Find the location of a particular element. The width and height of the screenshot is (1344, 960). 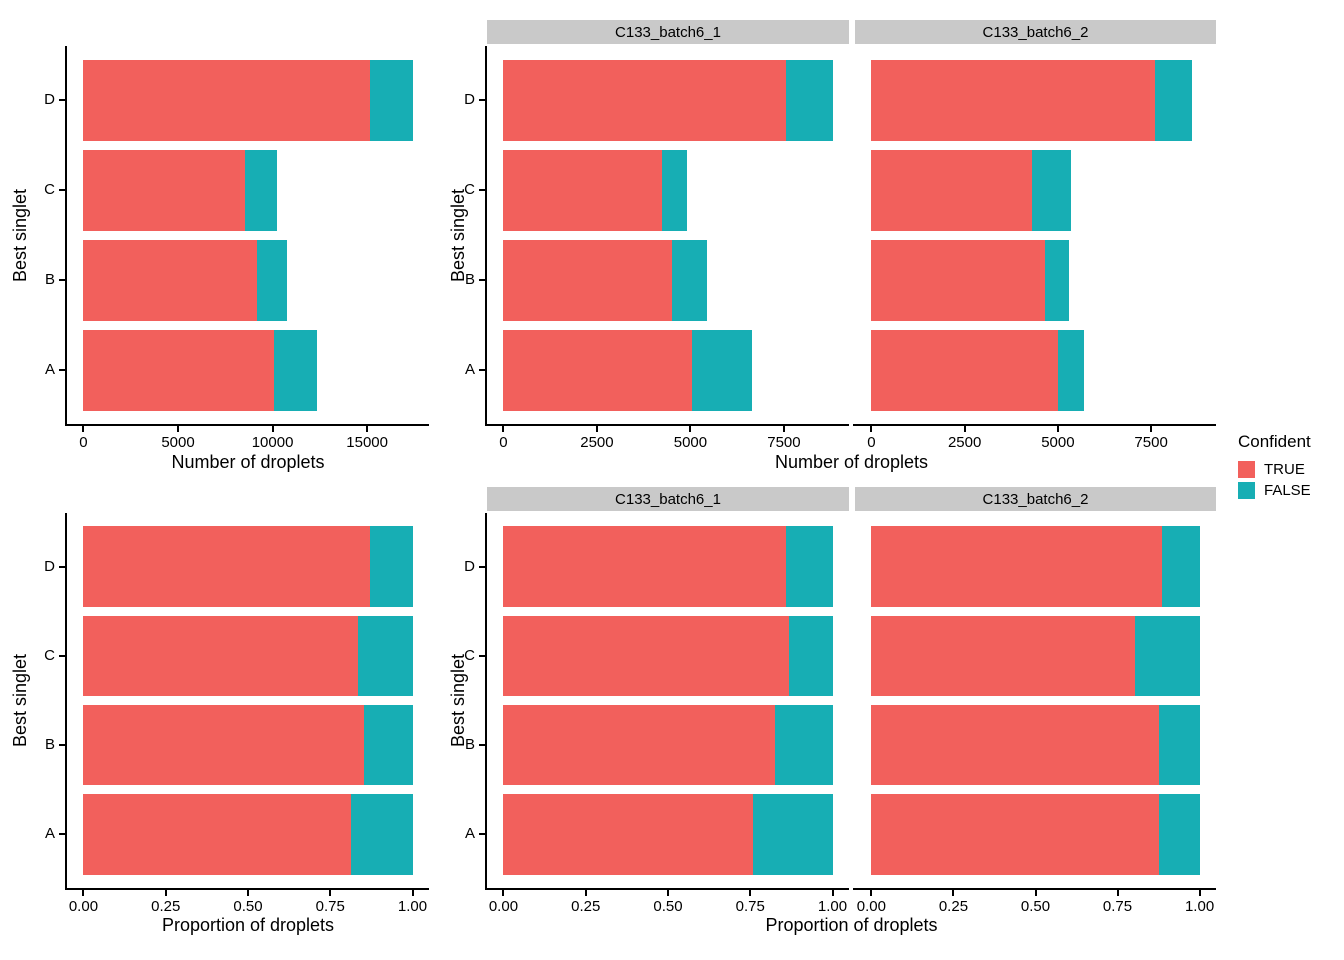

legend-entry-false: FALSE is located at coordinates (1290, 490).